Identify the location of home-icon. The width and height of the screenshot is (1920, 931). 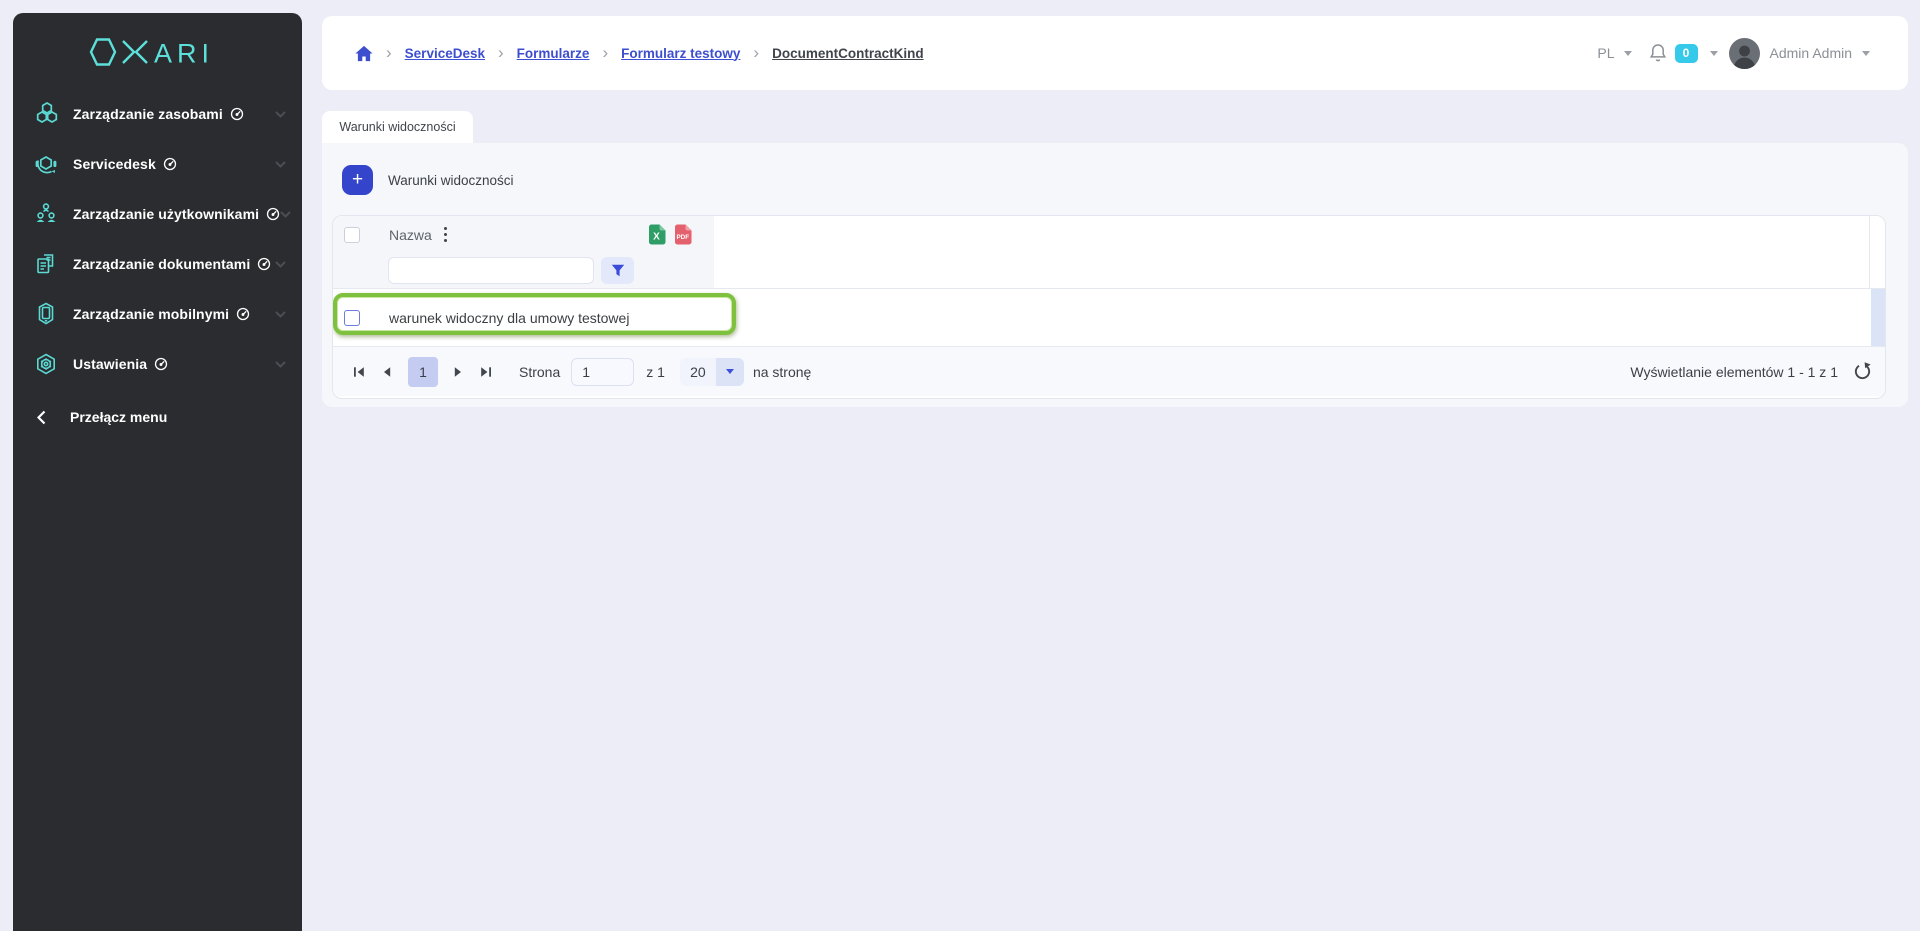
(364, 53).